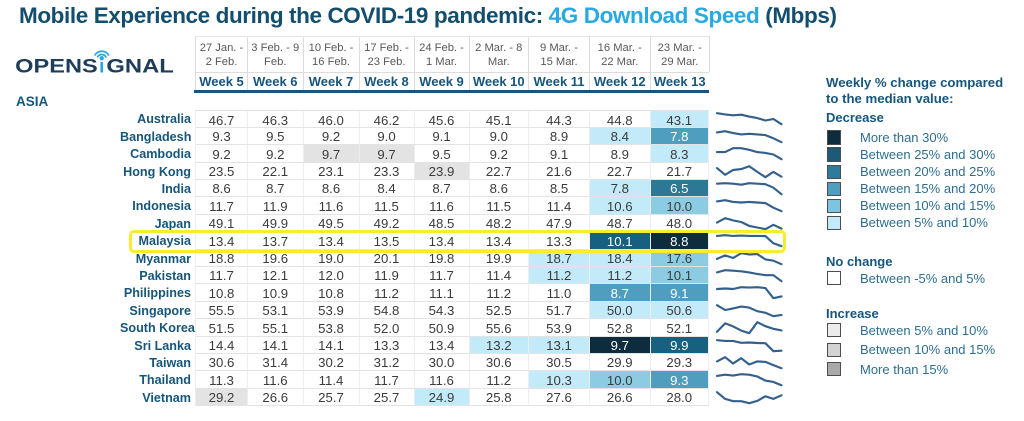 This screenshot has width=1024, height=421. What do you see at coordinates (140, 67) in the screenshot?
I see `svg-text: GNAL` at bounding box center [140, 67].